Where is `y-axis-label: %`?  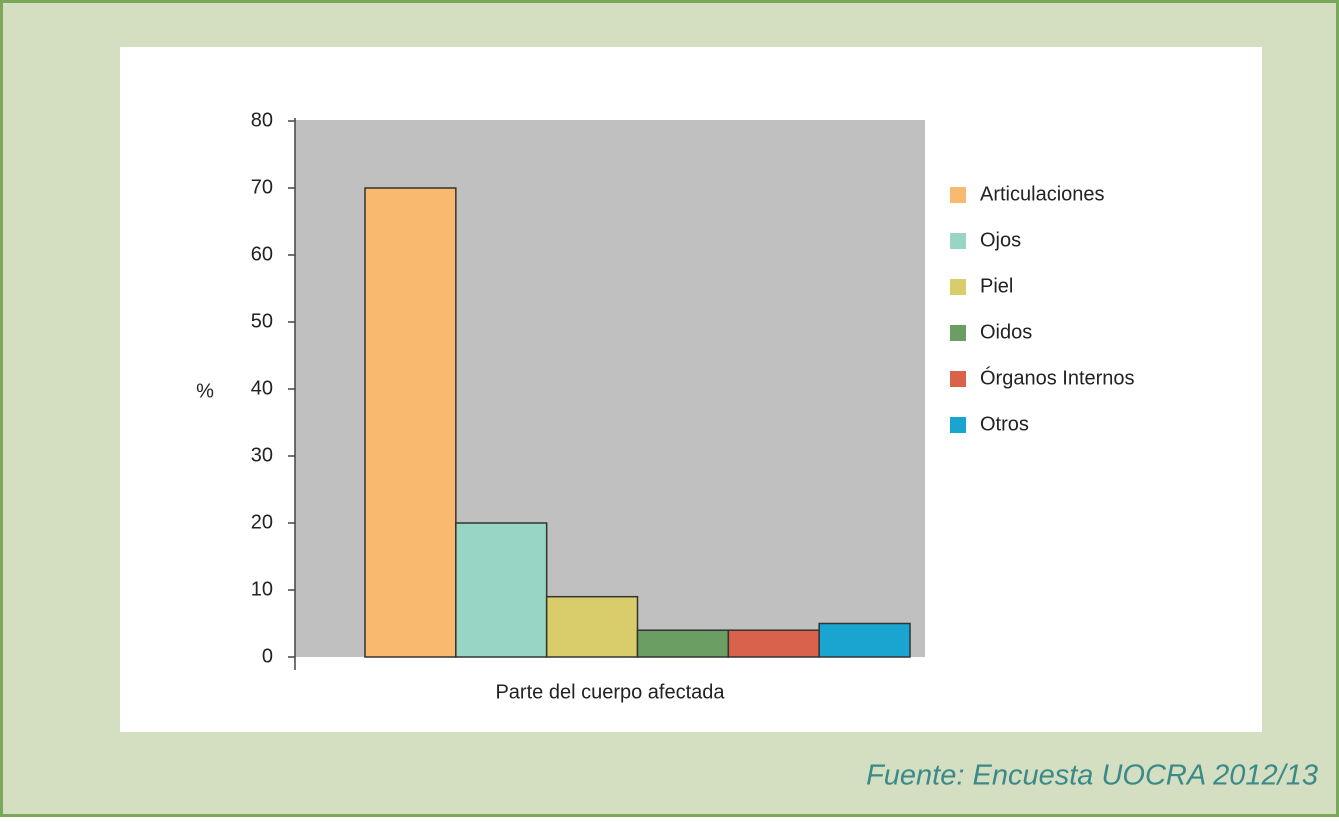
y-axis-label: % is located at coordinates (205, 391).